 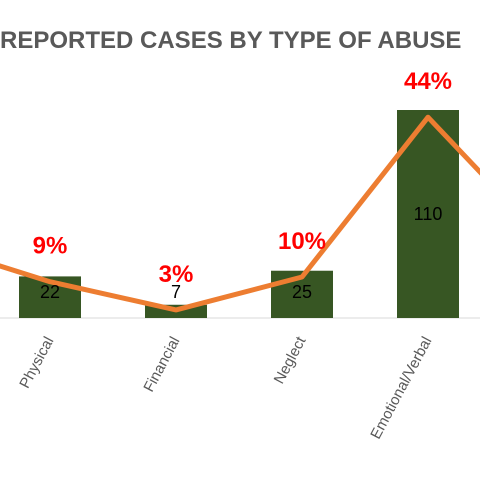 I want to click on bar-value-label: 110, so click(x=428, y=214).